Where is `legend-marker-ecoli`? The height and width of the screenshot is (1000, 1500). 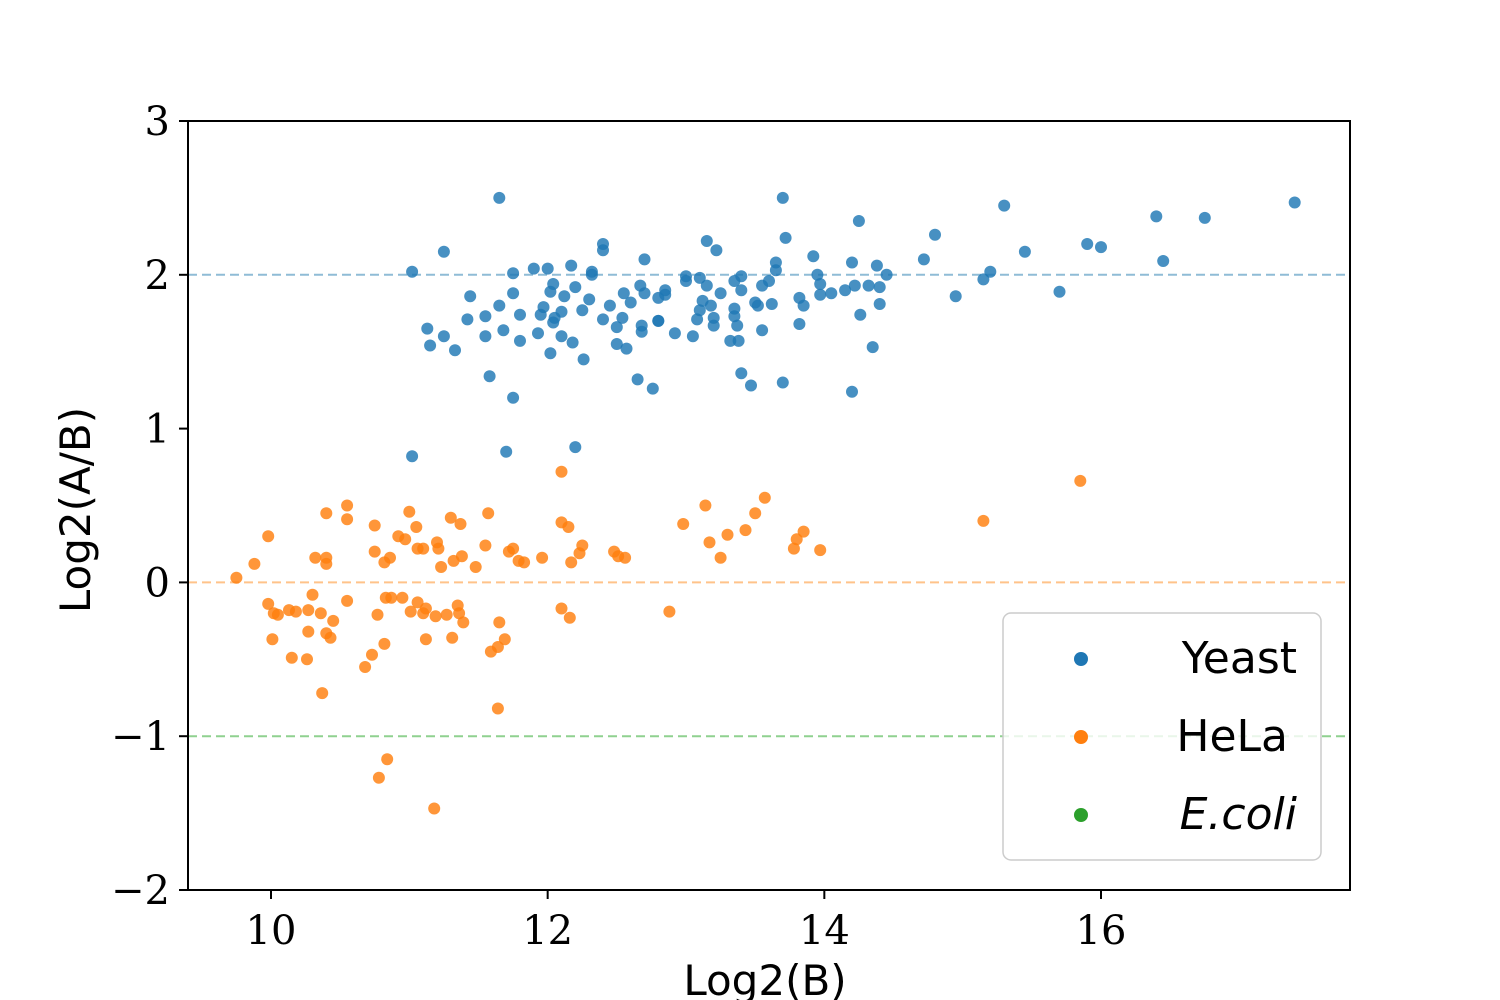
legend-marker-ecoli is located at coordinates (1081, 815).